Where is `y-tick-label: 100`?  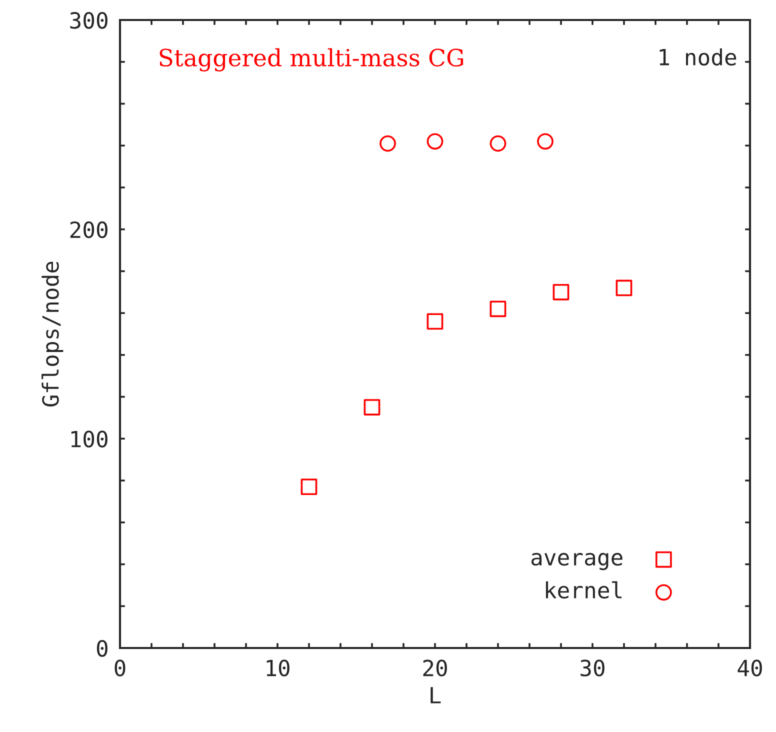
y-tick-label: 100 is located at coordinates (89, 439).